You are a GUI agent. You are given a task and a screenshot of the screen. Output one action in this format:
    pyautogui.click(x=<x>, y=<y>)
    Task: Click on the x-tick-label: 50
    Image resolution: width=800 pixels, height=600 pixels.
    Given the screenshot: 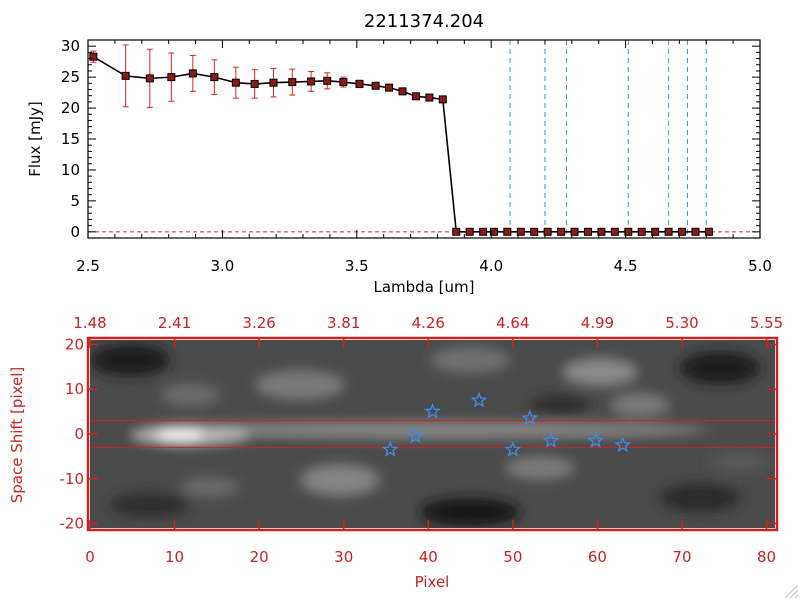 What is the action you would take?
    pyautogui.click(x=512, y=557)
    